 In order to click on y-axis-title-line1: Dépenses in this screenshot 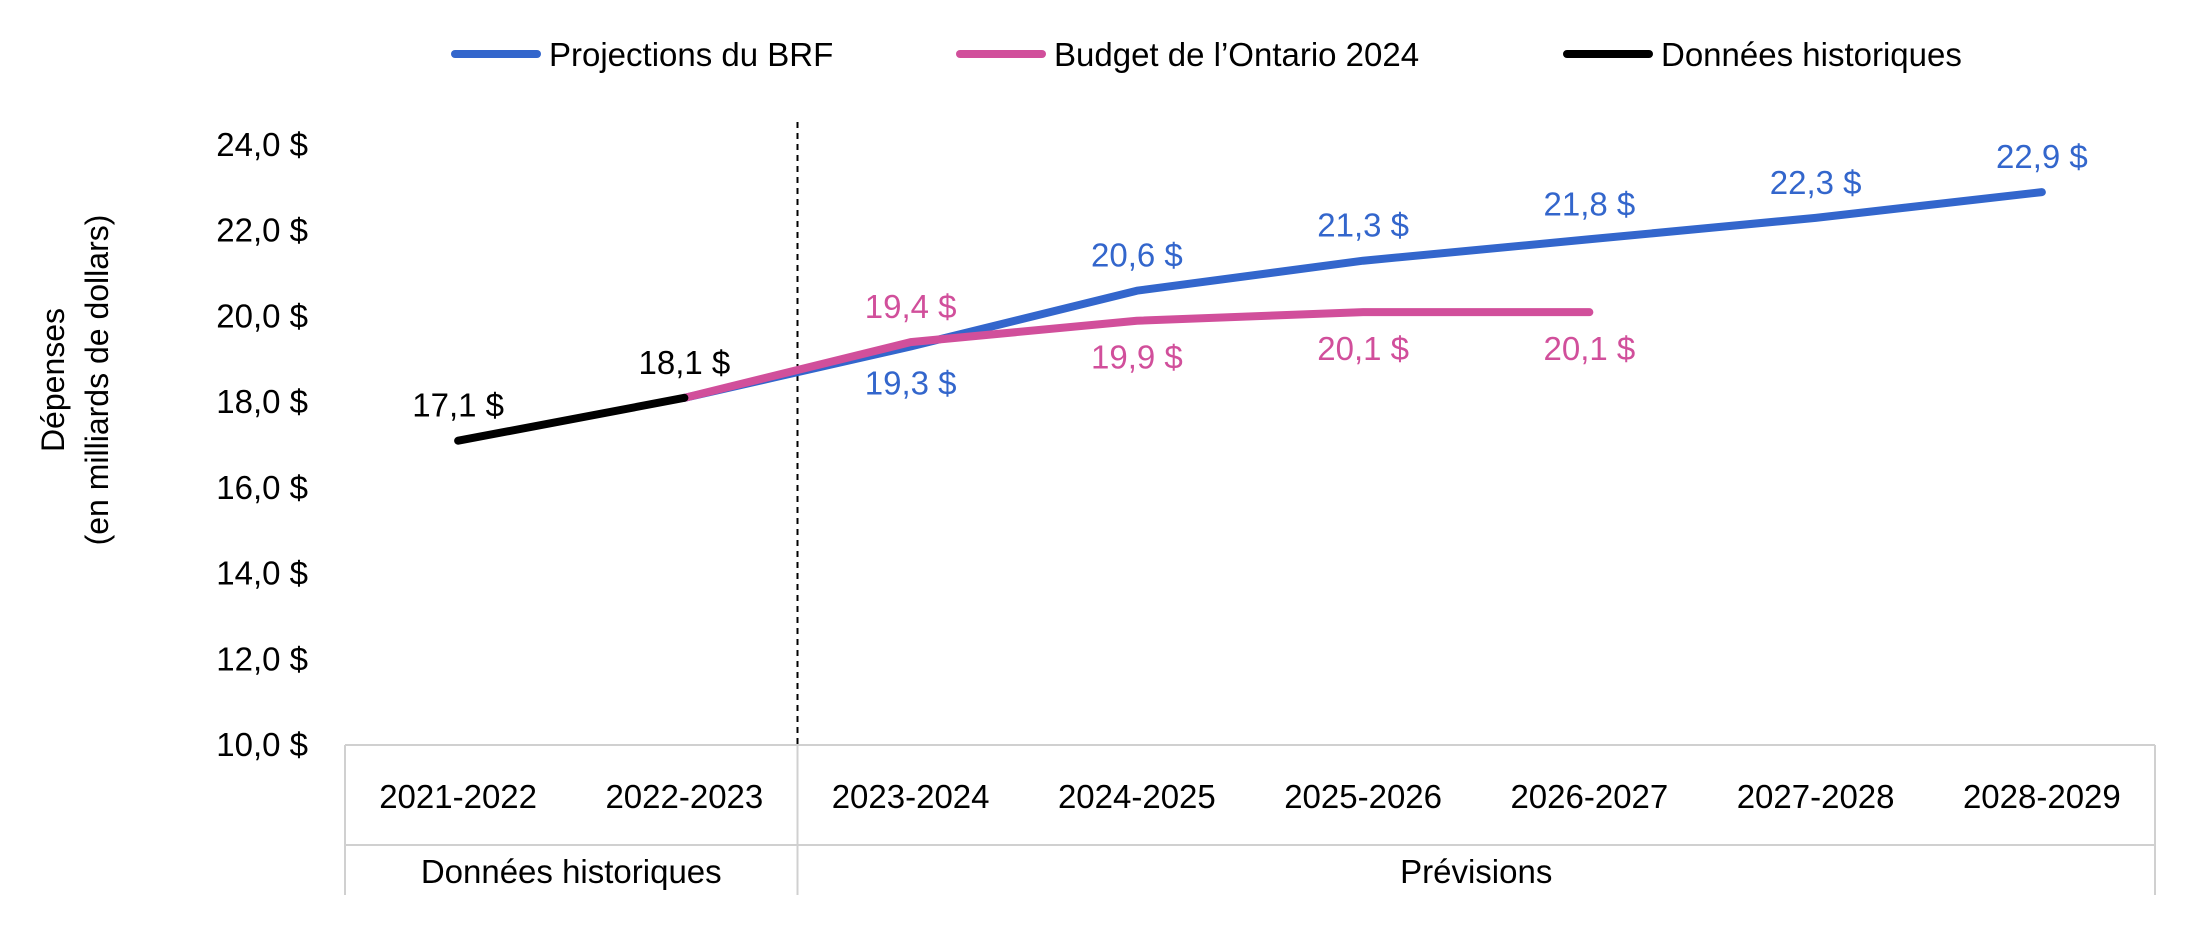, I will do `click(53, 380)`.